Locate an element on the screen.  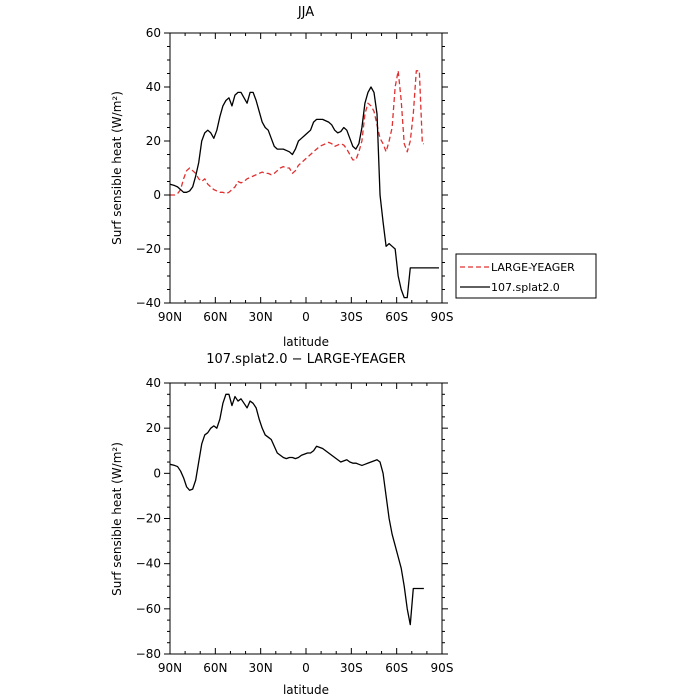
chart-title: 107.splat2.0 − LARGE-YEAGER is located at coordinates (306, 359).